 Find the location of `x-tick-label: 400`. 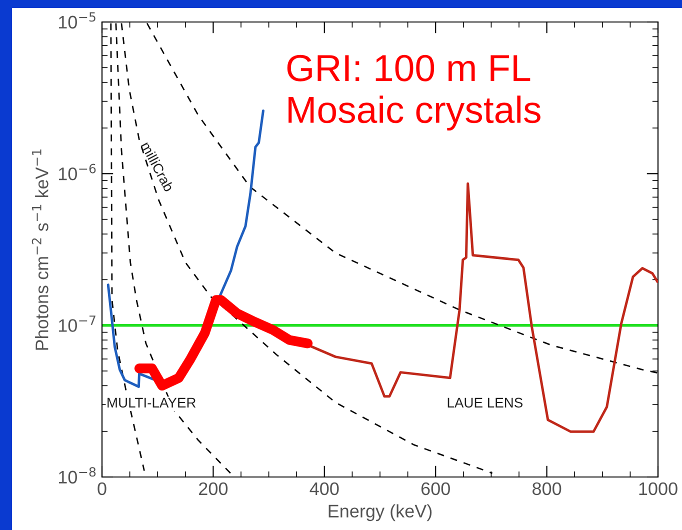

x-tick-label: 400 is located at coordinates (324, 489).